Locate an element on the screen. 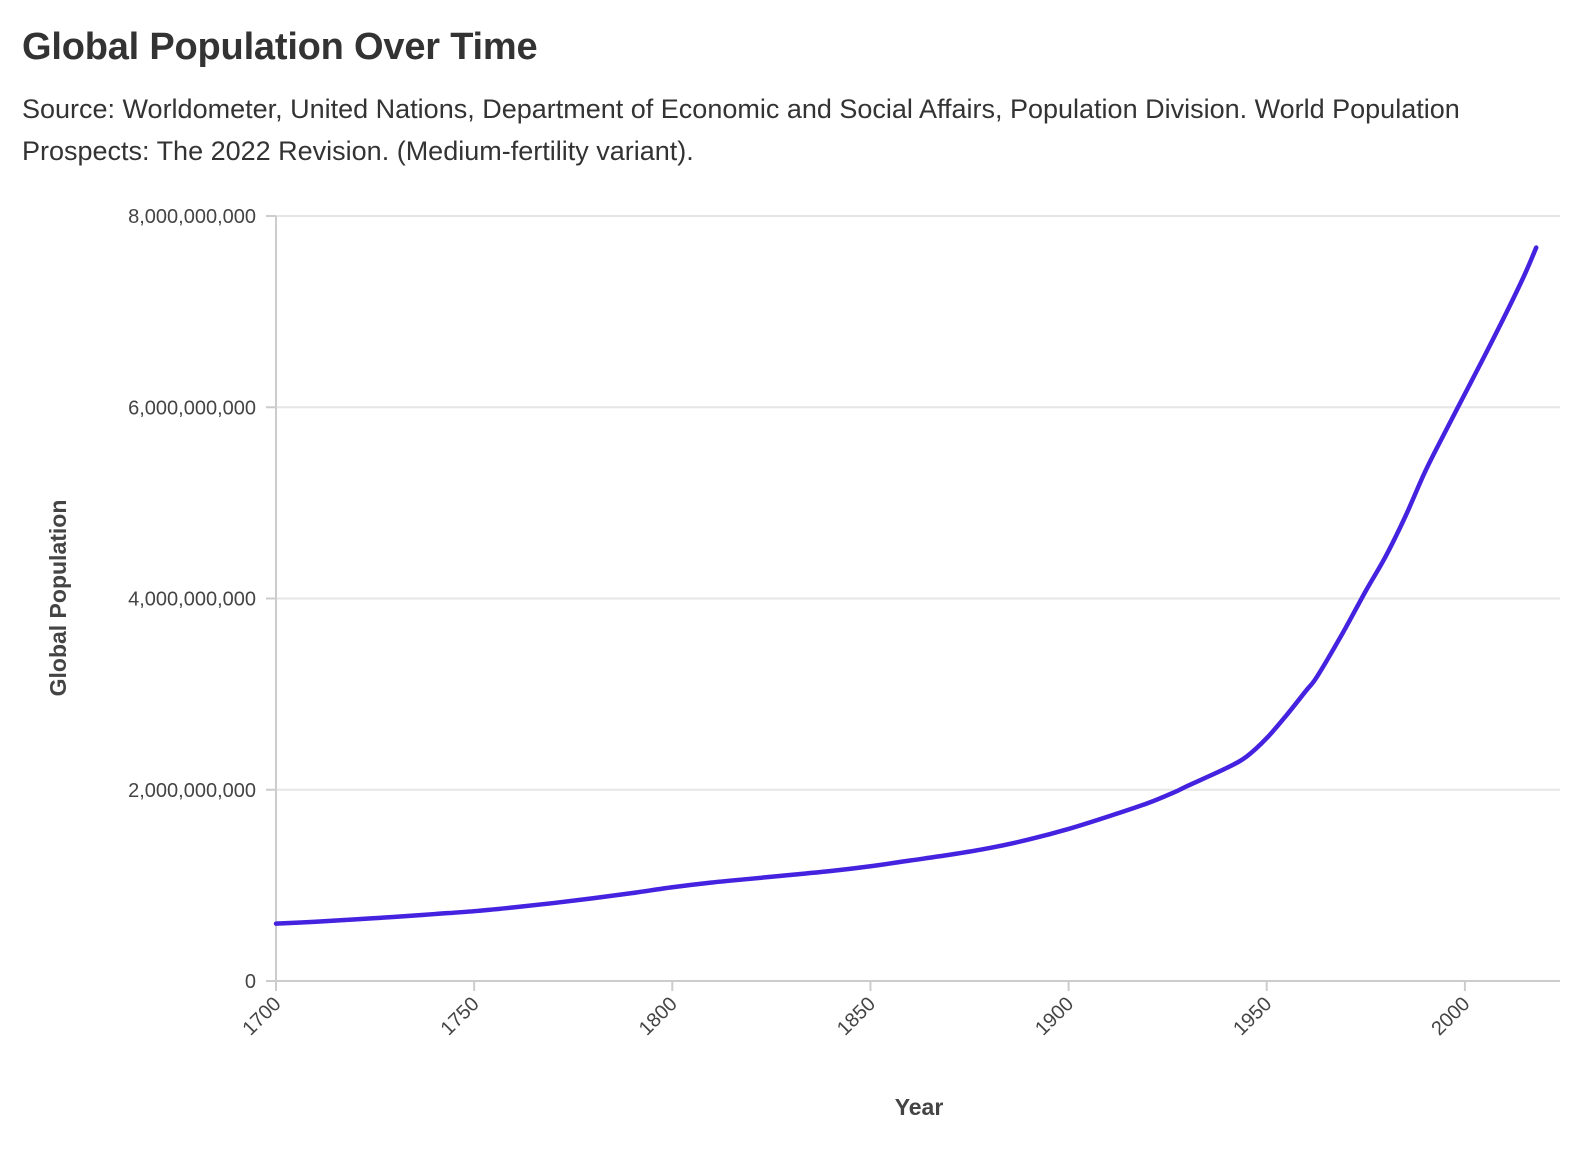 The height and width of the screenshot is (1150, 1592). x-tick-label: 1750 is located at coordinates (460, 1016).